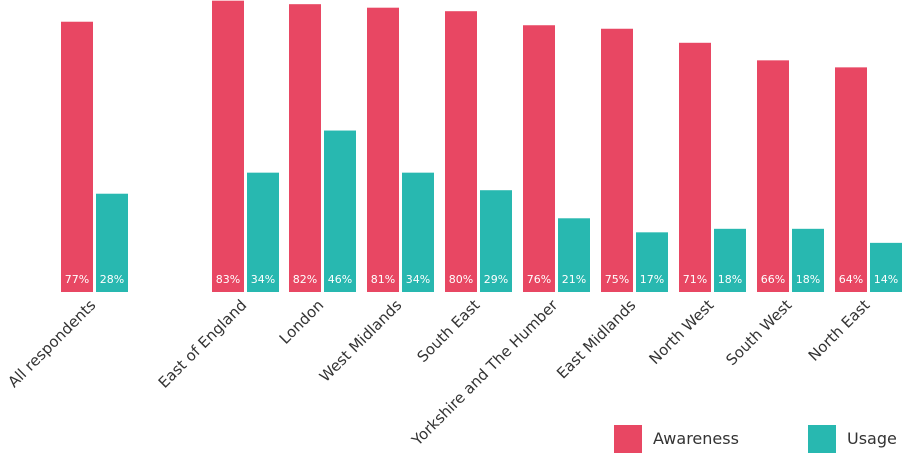  Describe the element at coordinates (51, 343) in the screenshot. I see `category-label-0: All respondents` at that location.